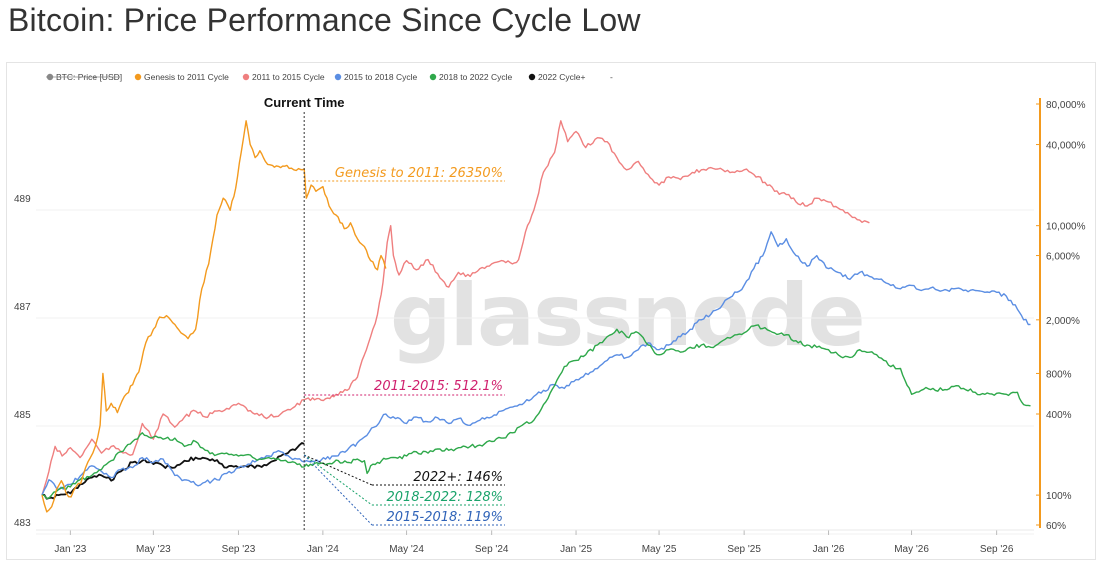 This screenshot has height=562, width=1100. I want to click on y-right-tick: 100%, so click(1059, 496).